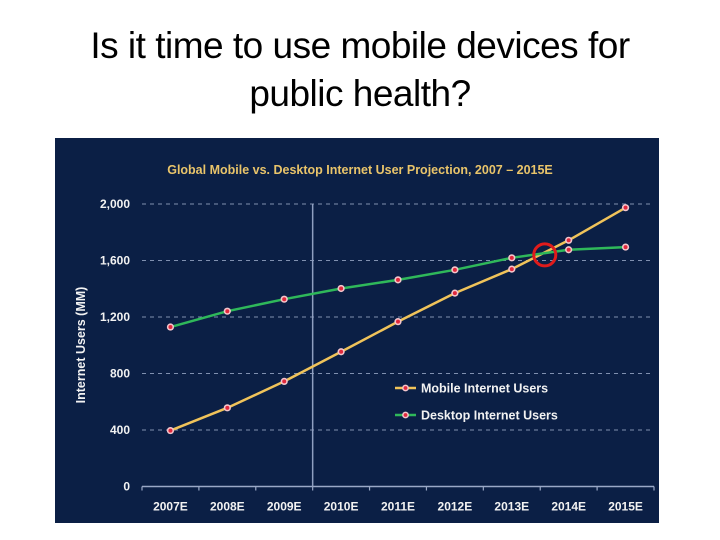  Describe the element at coordinates (126, 487) in the screenshot. I see `y-tick-label: 0` at that location.